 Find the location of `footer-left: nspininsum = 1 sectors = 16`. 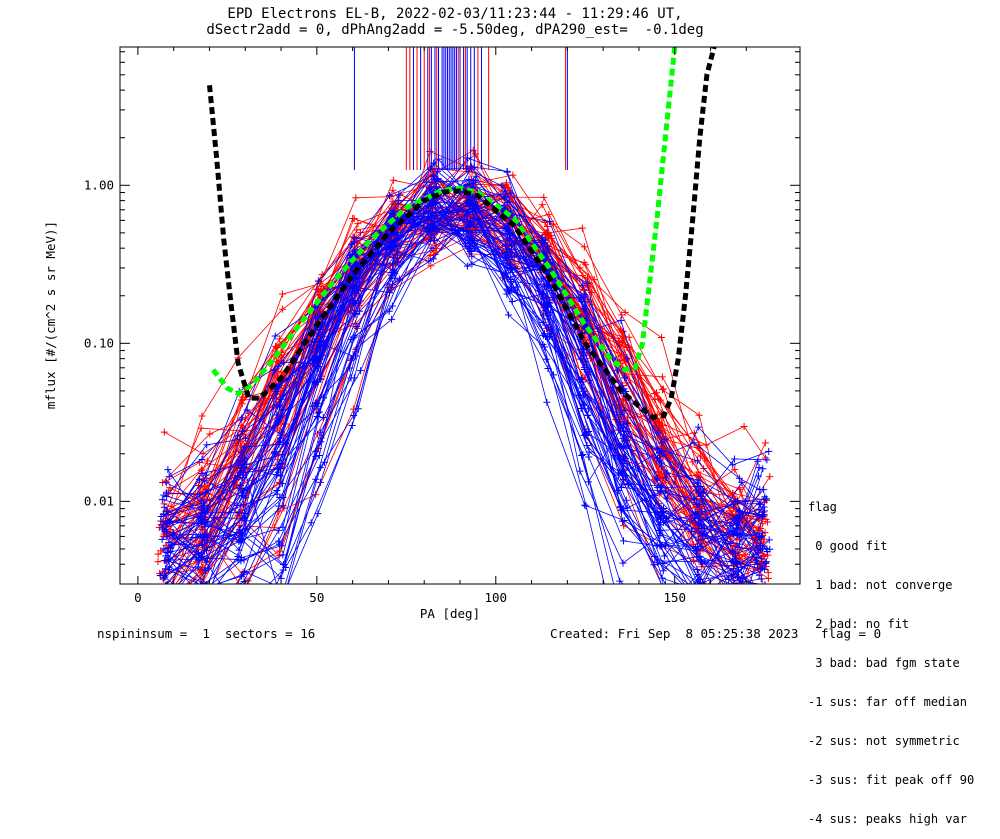

footer-left: nspininsum = 1 sectors = 16 is located at coordinates (206, 633).